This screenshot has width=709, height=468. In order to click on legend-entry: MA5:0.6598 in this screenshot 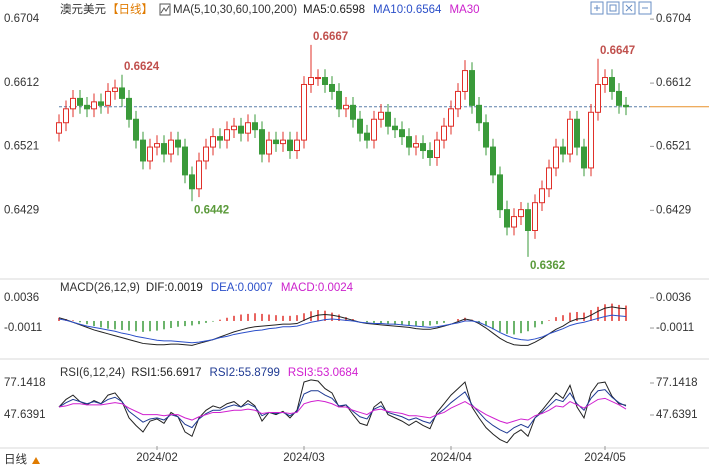, I will do `click(334, 10)`.